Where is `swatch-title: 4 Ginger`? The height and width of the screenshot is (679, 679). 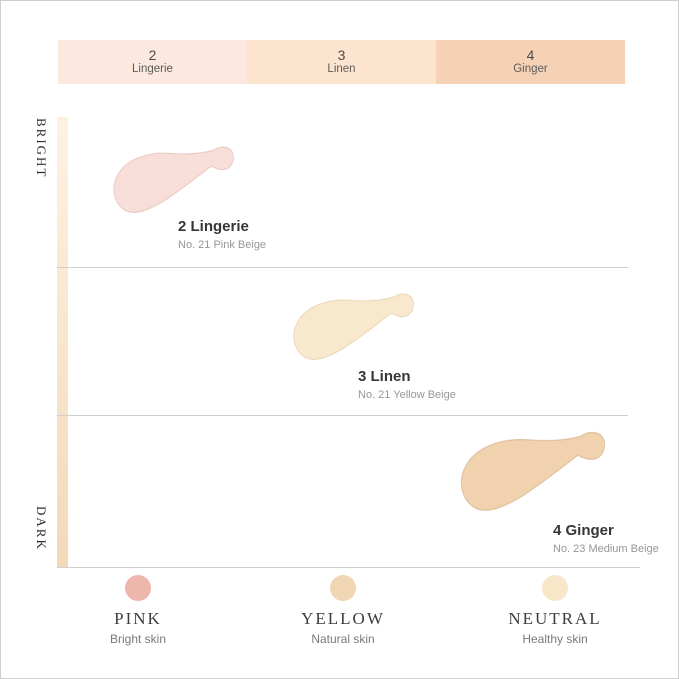 swatch-title: 4 Ginger is located at coordinates (583, 530).